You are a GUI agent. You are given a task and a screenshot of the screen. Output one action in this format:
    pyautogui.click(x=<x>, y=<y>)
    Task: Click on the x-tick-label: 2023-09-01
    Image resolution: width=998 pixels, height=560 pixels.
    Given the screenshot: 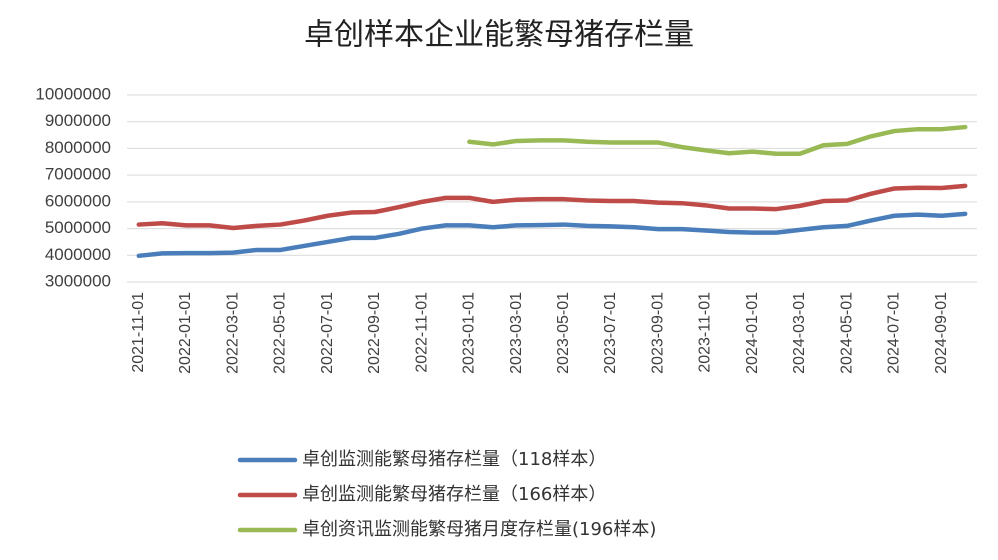 What is the action you would take?
    pyautogui.click(x=657, y=333)
    